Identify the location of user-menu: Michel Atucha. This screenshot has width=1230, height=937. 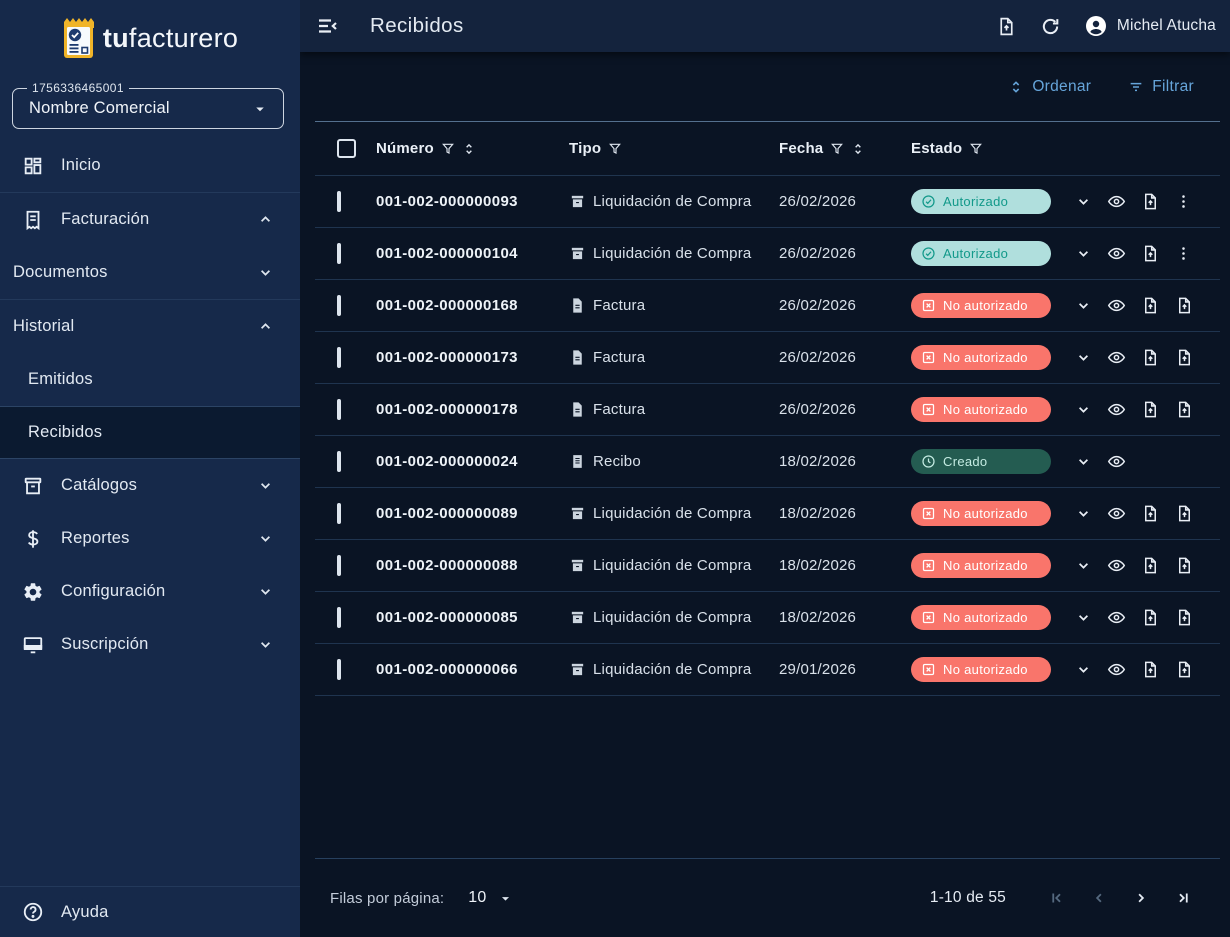
(1150, 26).